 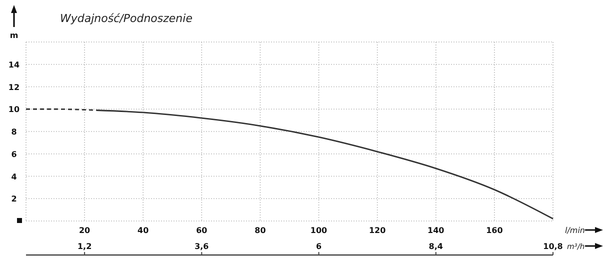 What do you see at coordinates (575, 230) in the screenshot?
I see `x-axis-title: l/min` at bounding box center [575, 230].